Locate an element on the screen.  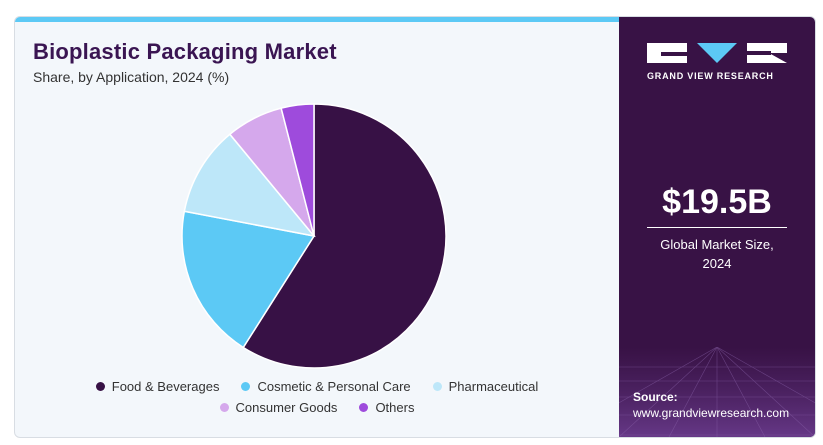
legend-label-pharmaceutical: Pharmaceutical is located at coordinates (493, 386).